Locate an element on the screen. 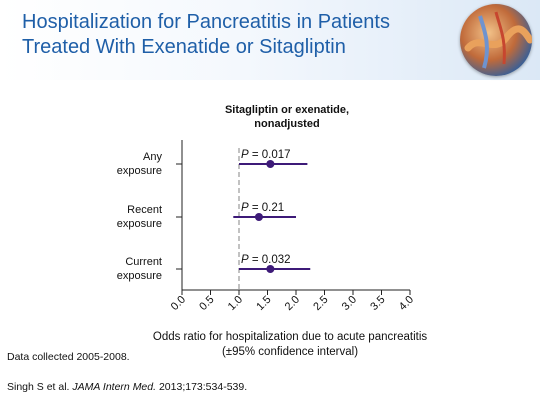 The width and height of the screenshot is (540, 405). data-note: Data collected 2005-2008. is located at coordinates (68, 357).